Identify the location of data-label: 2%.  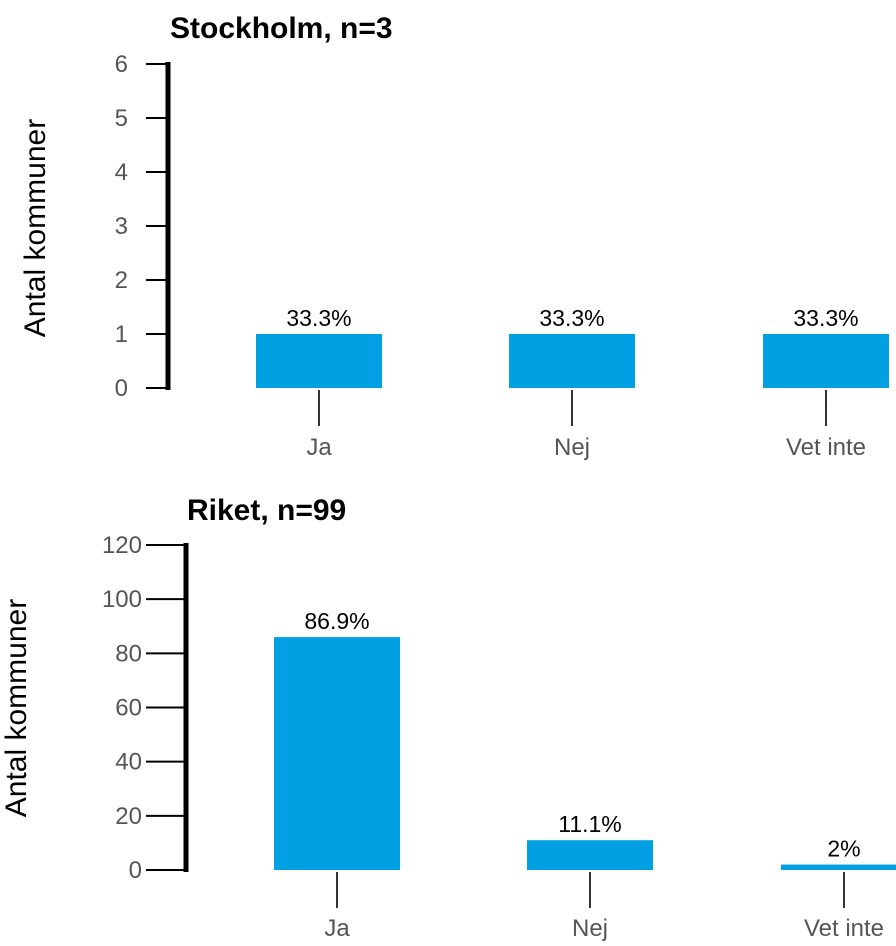
(843, 849).